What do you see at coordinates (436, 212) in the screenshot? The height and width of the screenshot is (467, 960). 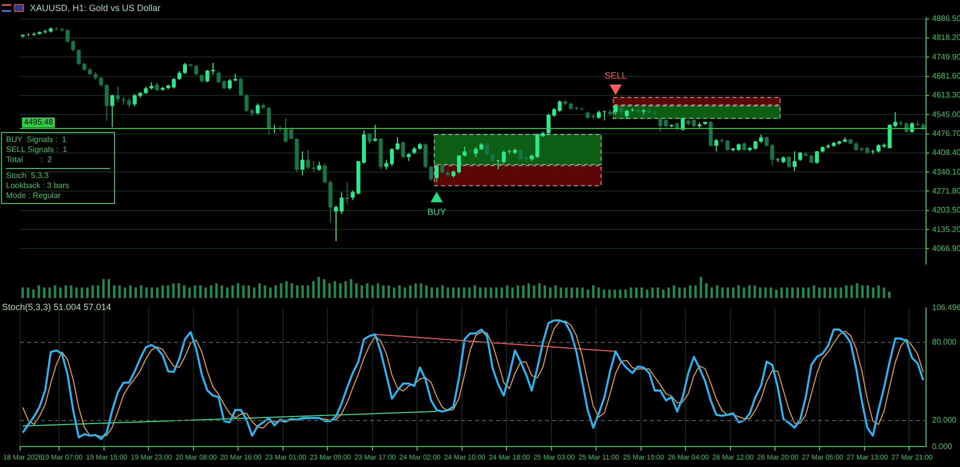 I see `series-label: BUY` at bounding box center [436, 212].